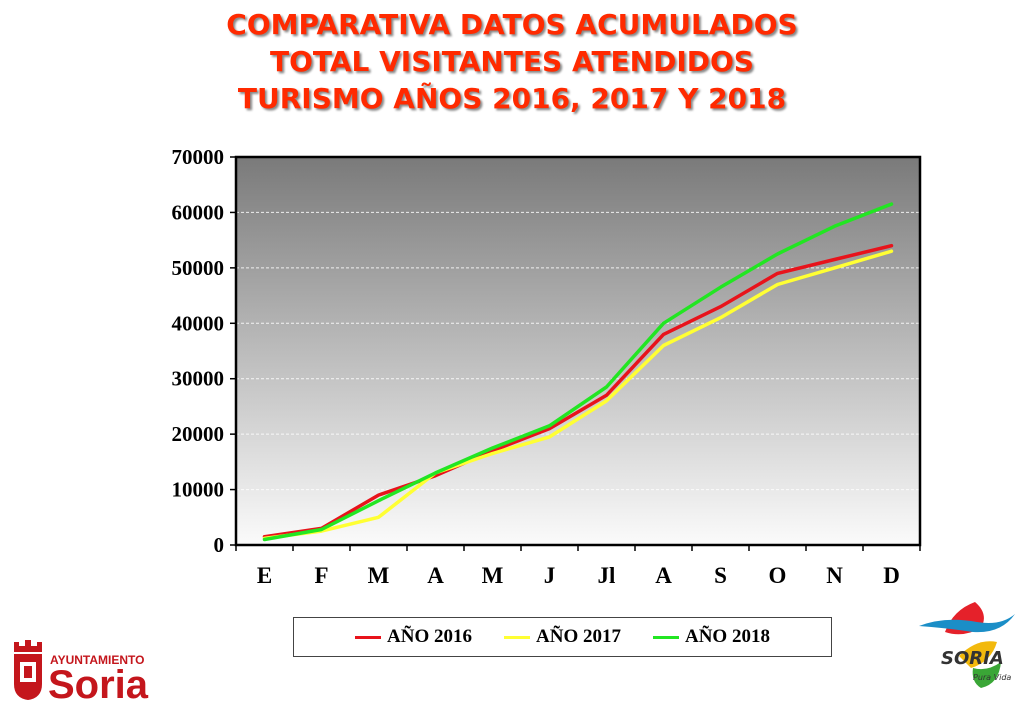 This screenshot has width=1024, height=709. What do you see at coordinates (28, 670) in the screenshot?
I see `coat-of-arms-icon` at bounding box center [28, 670].